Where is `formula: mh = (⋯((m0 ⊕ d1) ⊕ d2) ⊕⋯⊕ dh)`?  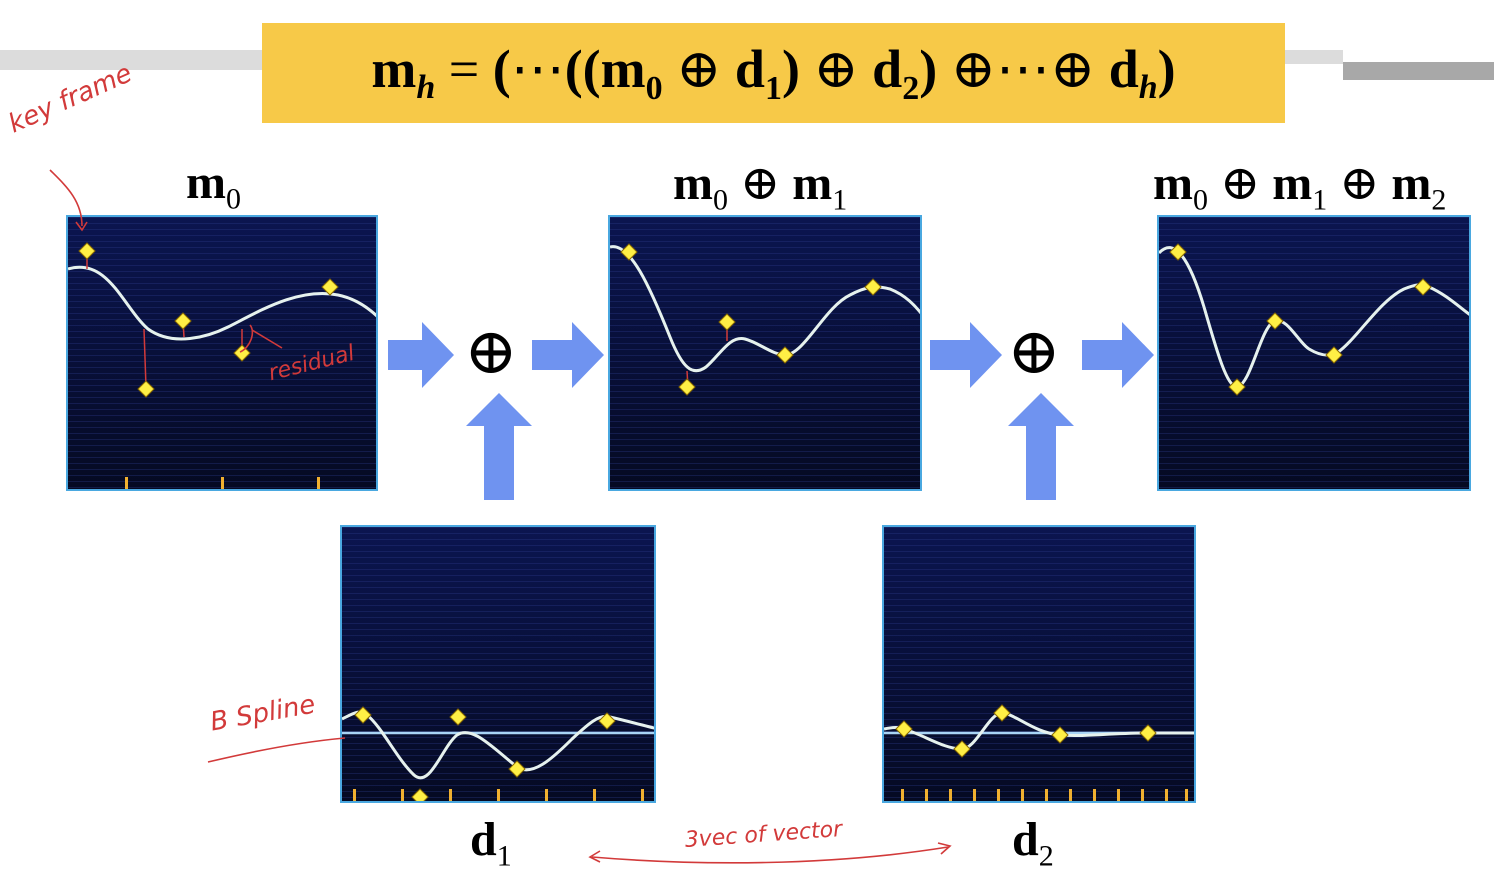 formula: mh = (⋯((m0 ⊕ d1) ⊕ d2) ⊕⋯⊕ dh) is located at coordinates (773, 72).